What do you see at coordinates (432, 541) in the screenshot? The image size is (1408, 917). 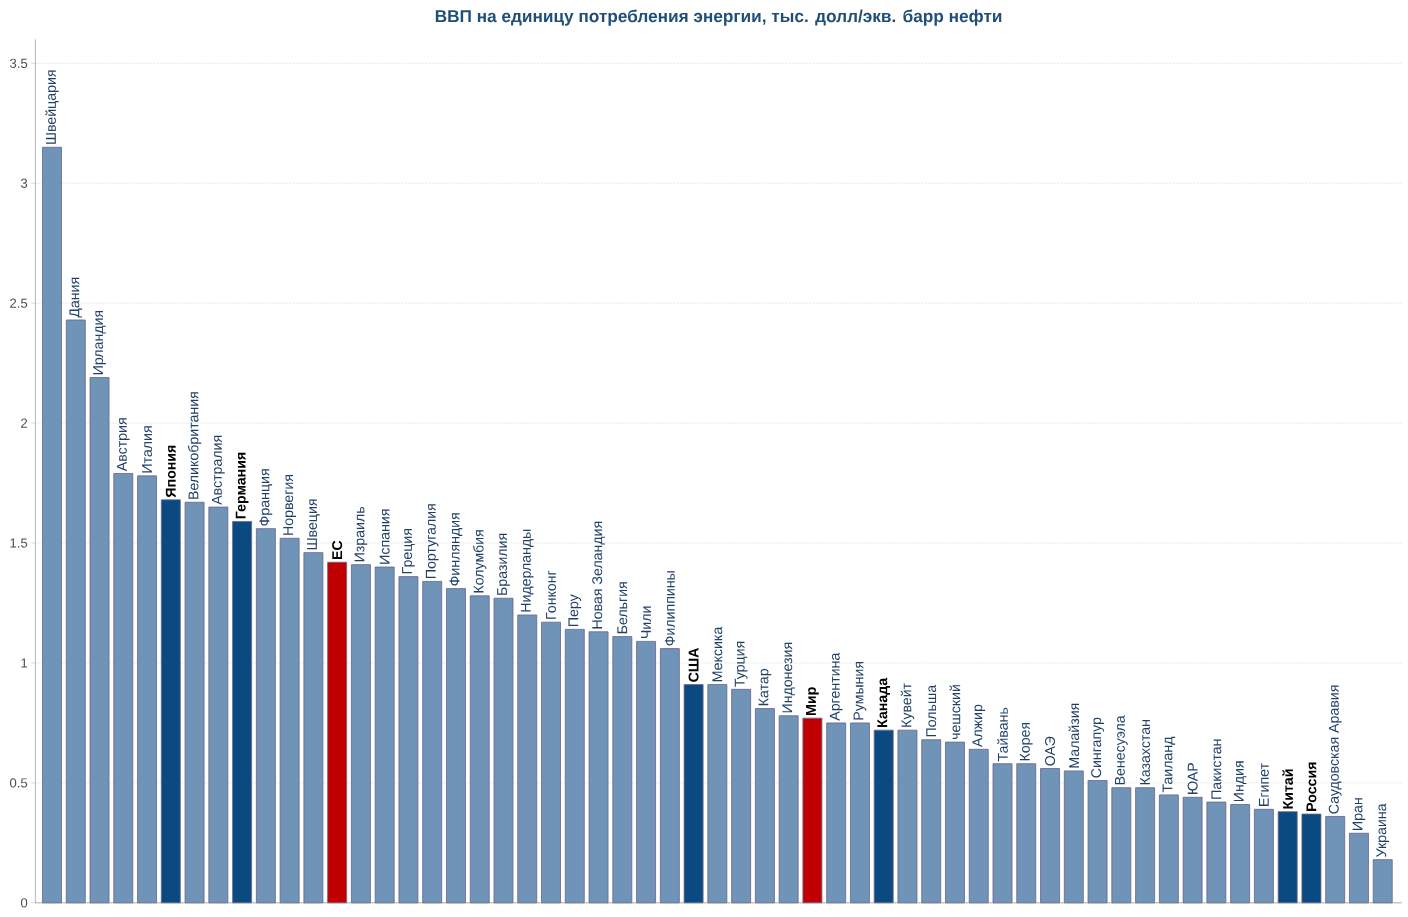 I see `x-tick-label: Португалия` at bounding box center [432, 541].